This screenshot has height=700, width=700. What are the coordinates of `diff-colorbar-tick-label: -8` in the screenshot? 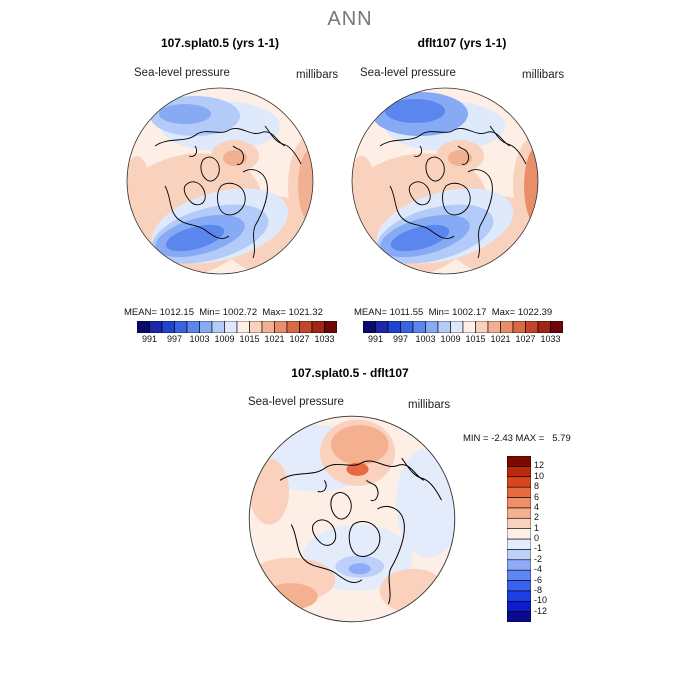 It's located at (538, 589).